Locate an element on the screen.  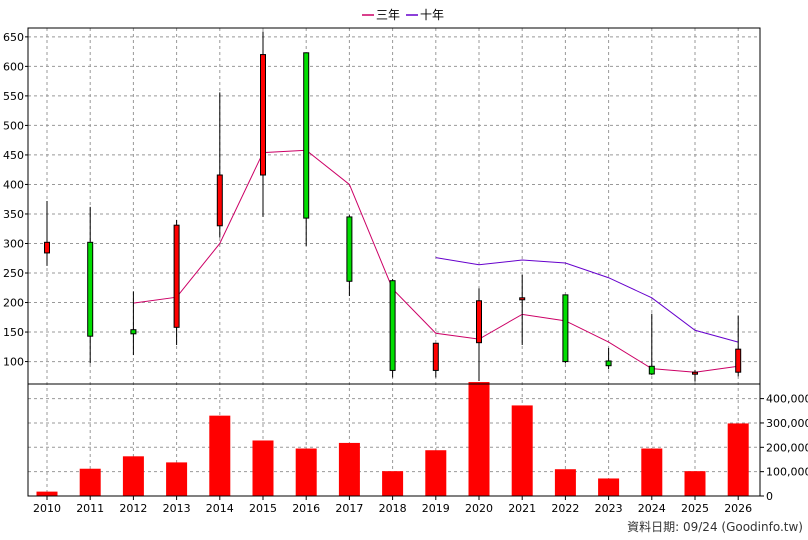
data-date-credit: 資料日期: 09/24 (Goodinfo.tw) is located at coordinates (715, 527).